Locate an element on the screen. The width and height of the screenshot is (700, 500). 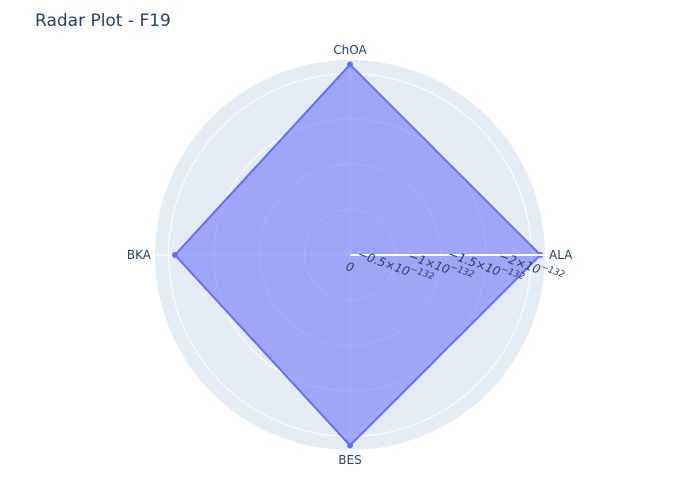
chart-title: Radar Plot - F19 is located at coordinates (103, 21).